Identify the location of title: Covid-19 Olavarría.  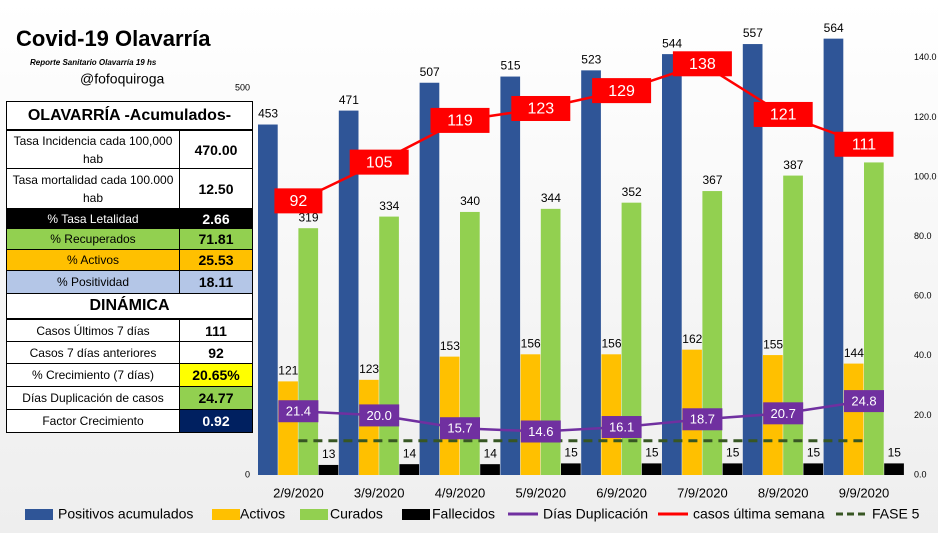
(113, 38).